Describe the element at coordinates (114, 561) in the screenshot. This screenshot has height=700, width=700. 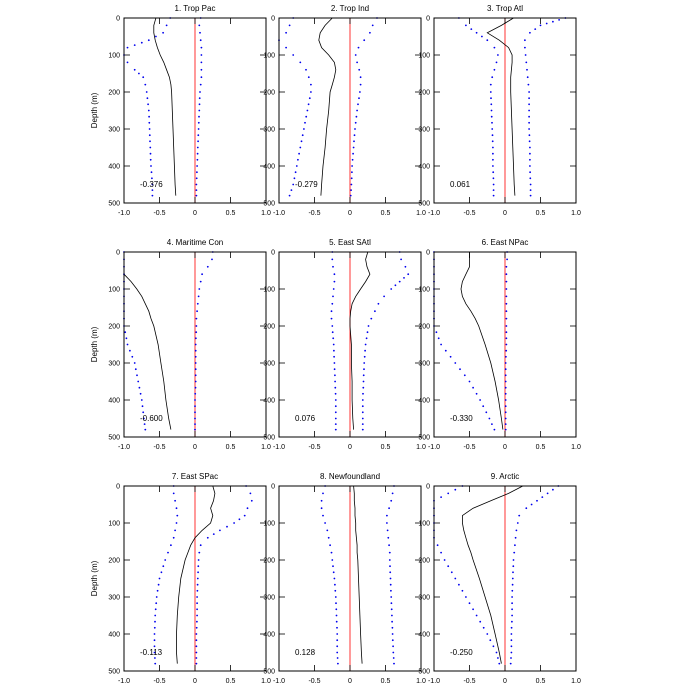
I see `y-tick-label: 200` at that location.